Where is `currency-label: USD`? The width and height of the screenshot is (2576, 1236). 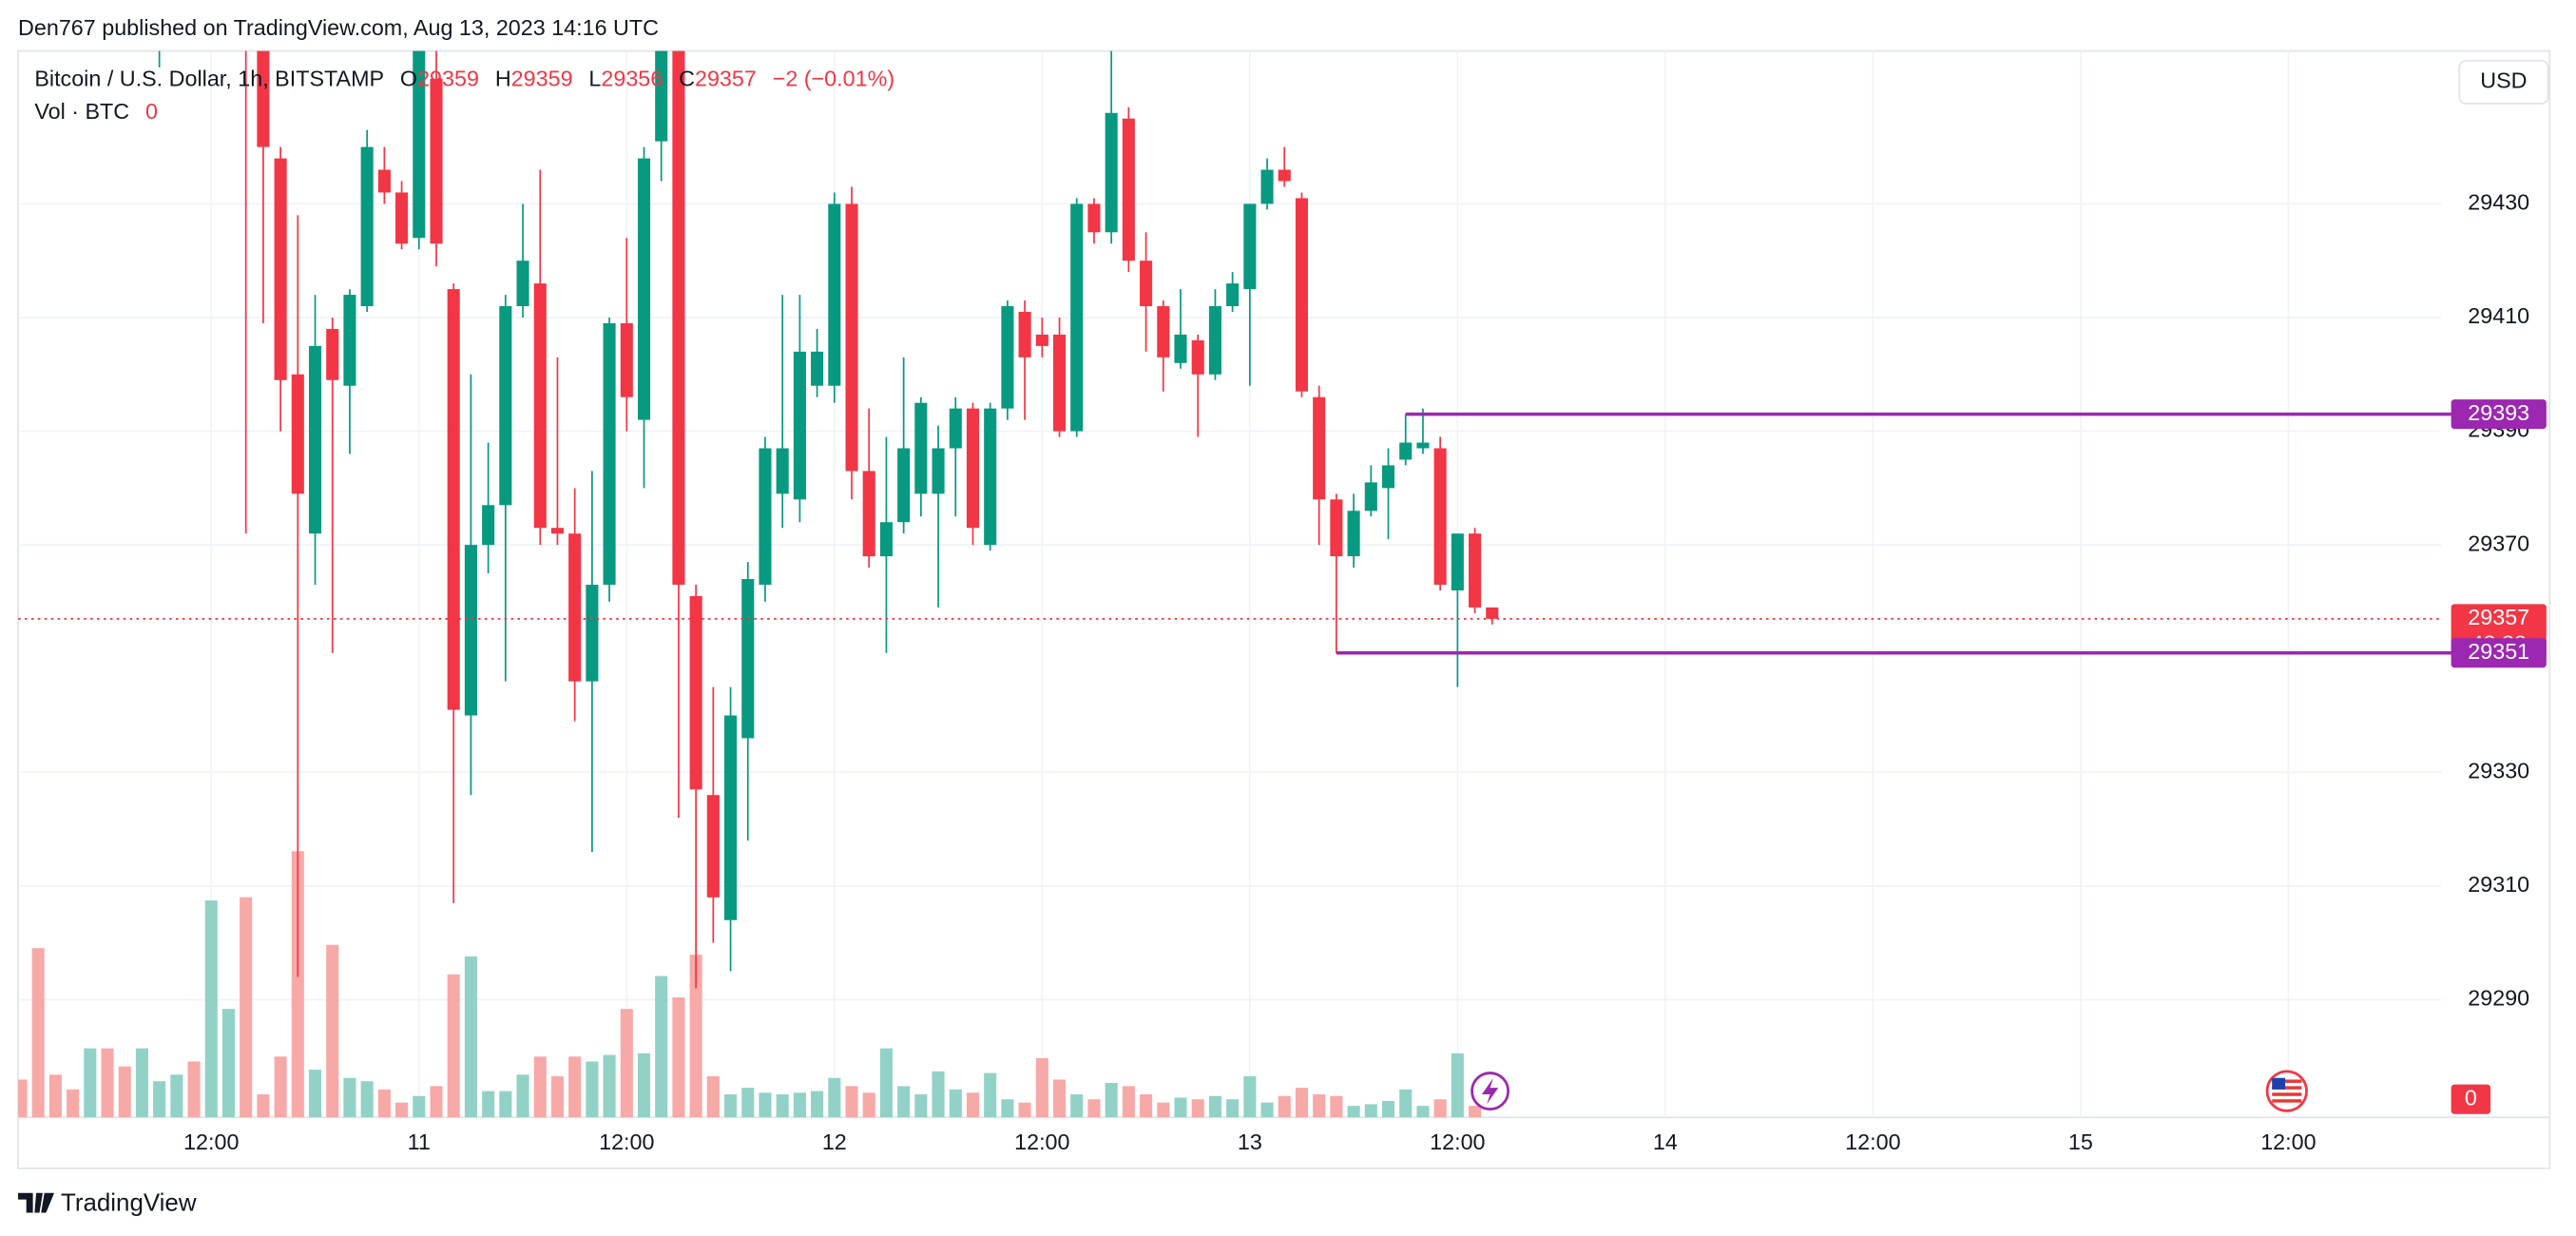 currency-label: USD is located at coordinates (2503, 81).